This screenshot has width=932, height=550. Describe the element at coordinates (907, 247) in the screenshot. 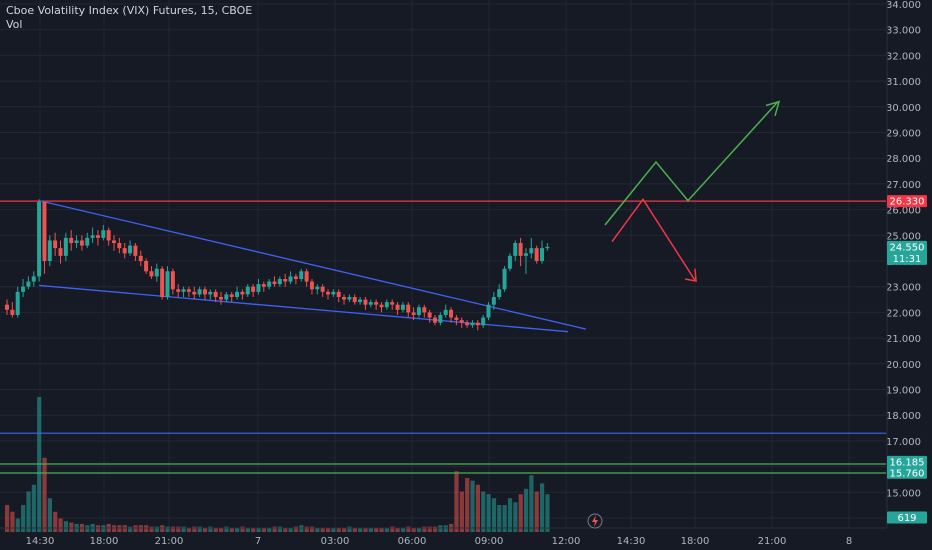

I see `price-label-text: 24.550` at that location.